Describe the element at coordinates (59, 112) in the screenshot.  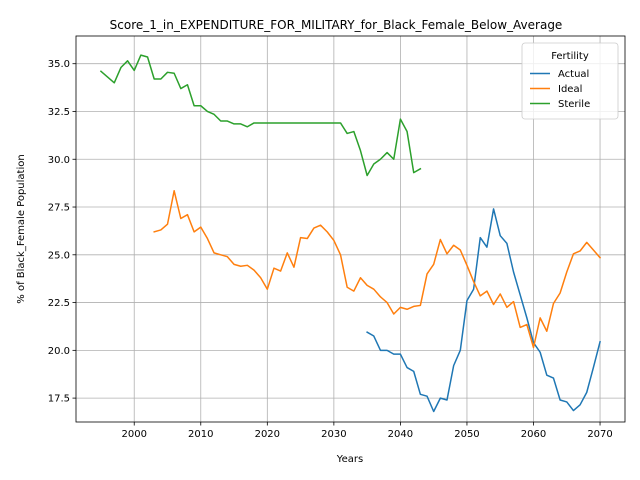
I see `y-tick-label: 32.5` at that location.